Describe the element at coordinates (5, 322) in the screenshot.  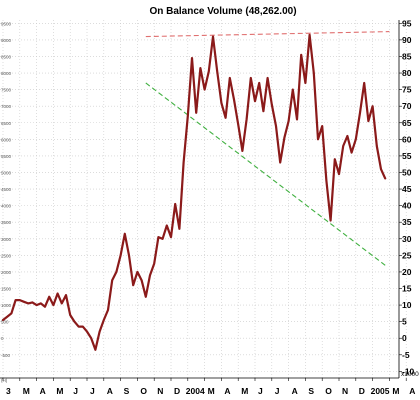
I see `left-tick-label: 500` at that location.